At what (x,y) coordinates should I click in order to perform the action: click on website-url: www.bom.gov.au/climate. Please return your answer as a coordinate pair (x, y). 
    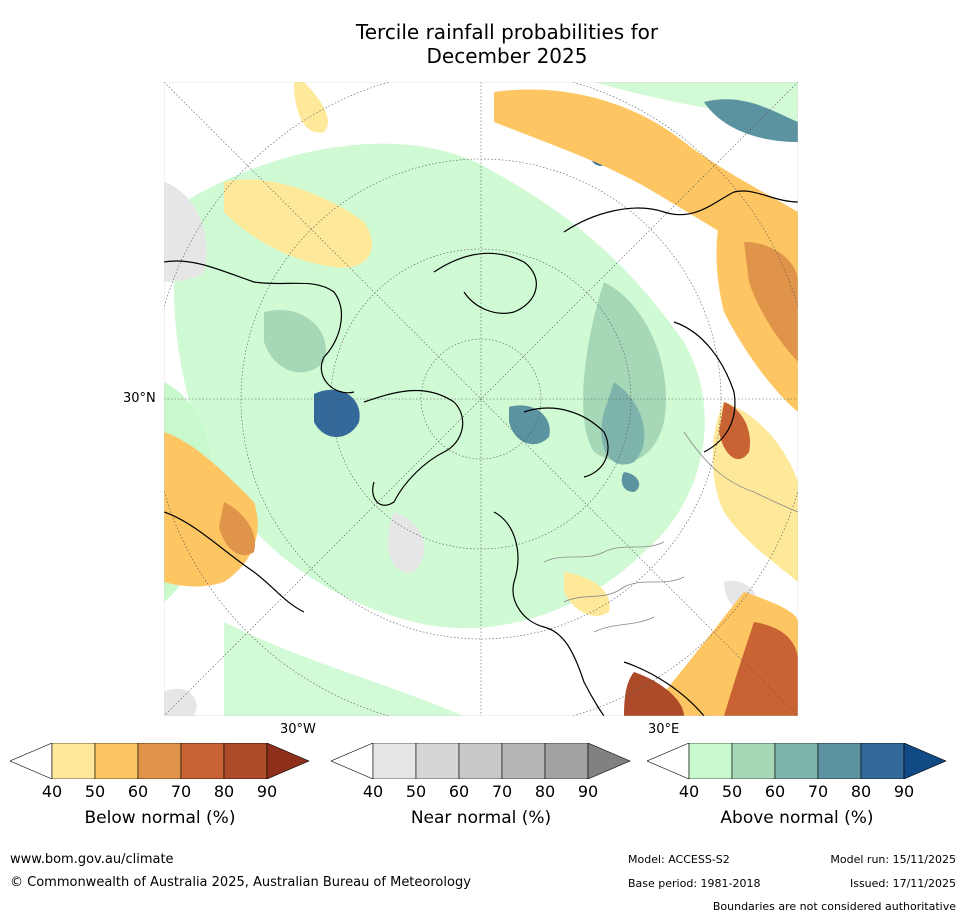
    Looking at the image, I should click on (92, 859).